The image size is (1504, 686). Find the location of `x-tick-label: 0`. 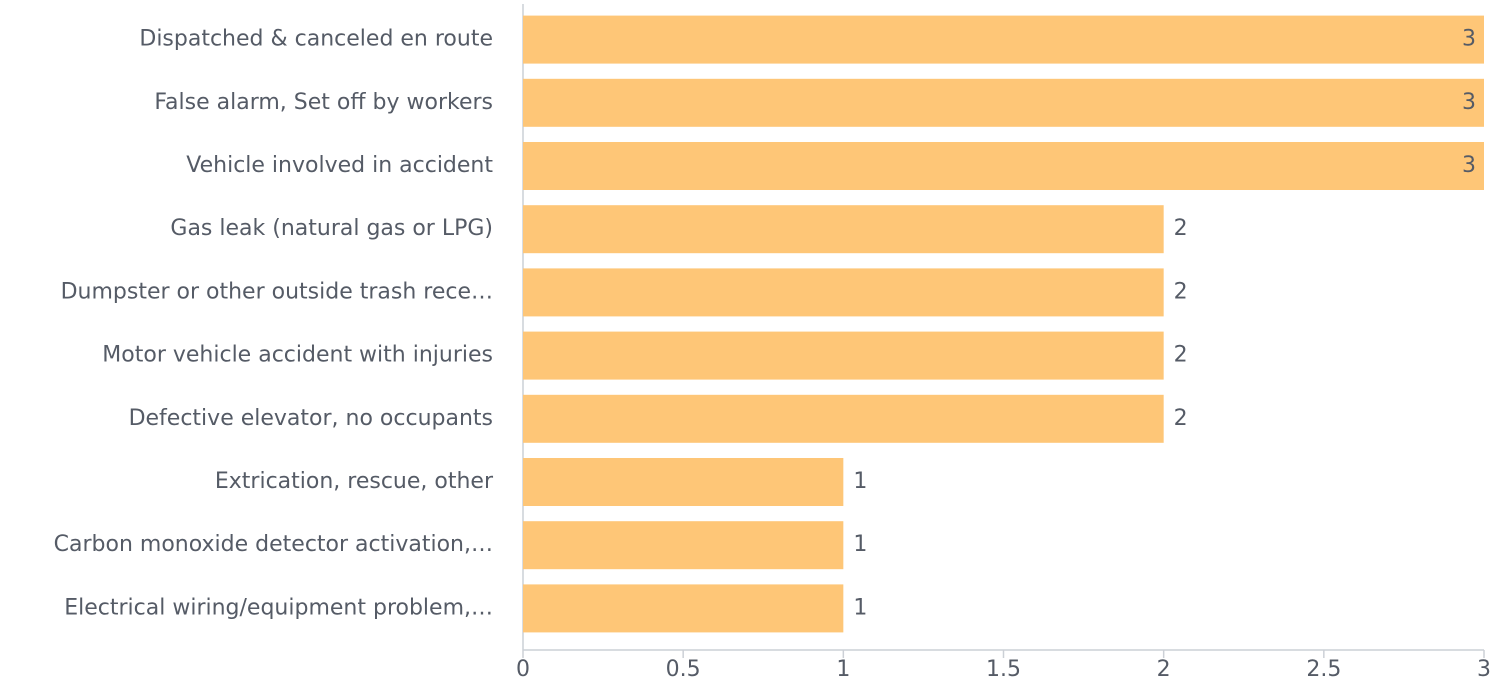

x-tick-label: 0 is located at coordinates (523, 669).